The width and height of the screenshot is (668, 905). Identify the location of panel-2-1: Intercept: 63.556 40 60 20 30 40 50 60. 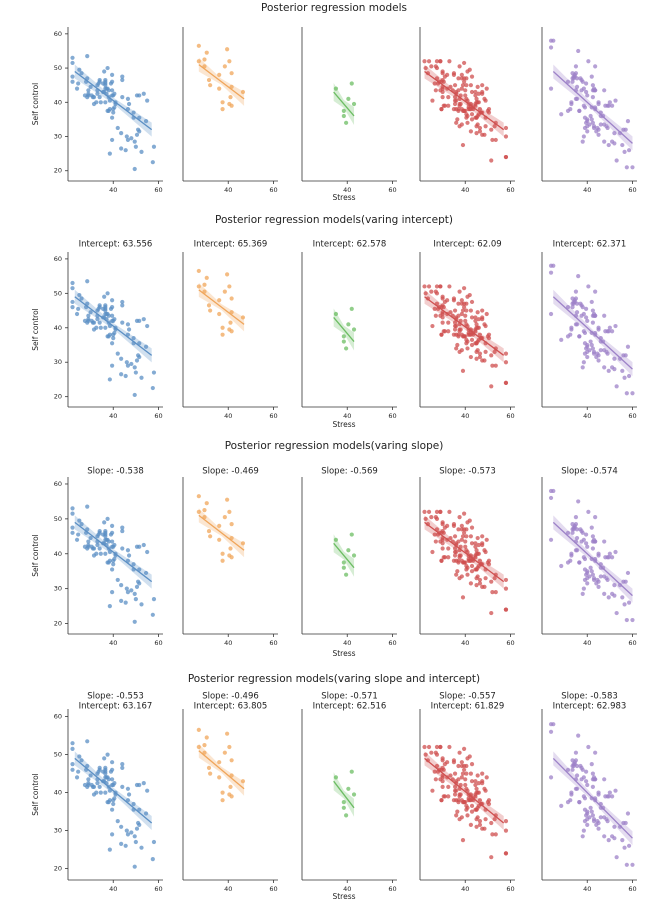
(108, 330).